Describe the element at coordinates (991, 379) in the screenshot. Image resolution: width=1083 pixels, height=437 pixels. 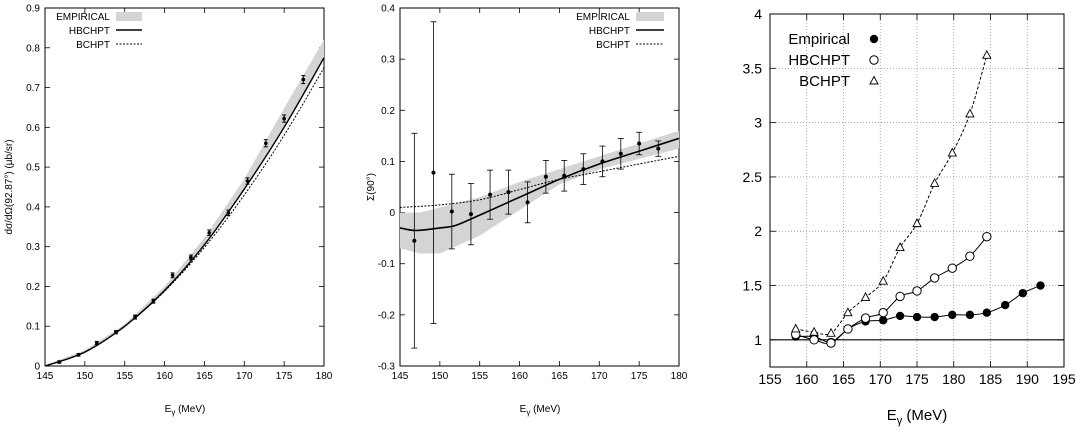
I see `x-tick-label: 185` at that location.